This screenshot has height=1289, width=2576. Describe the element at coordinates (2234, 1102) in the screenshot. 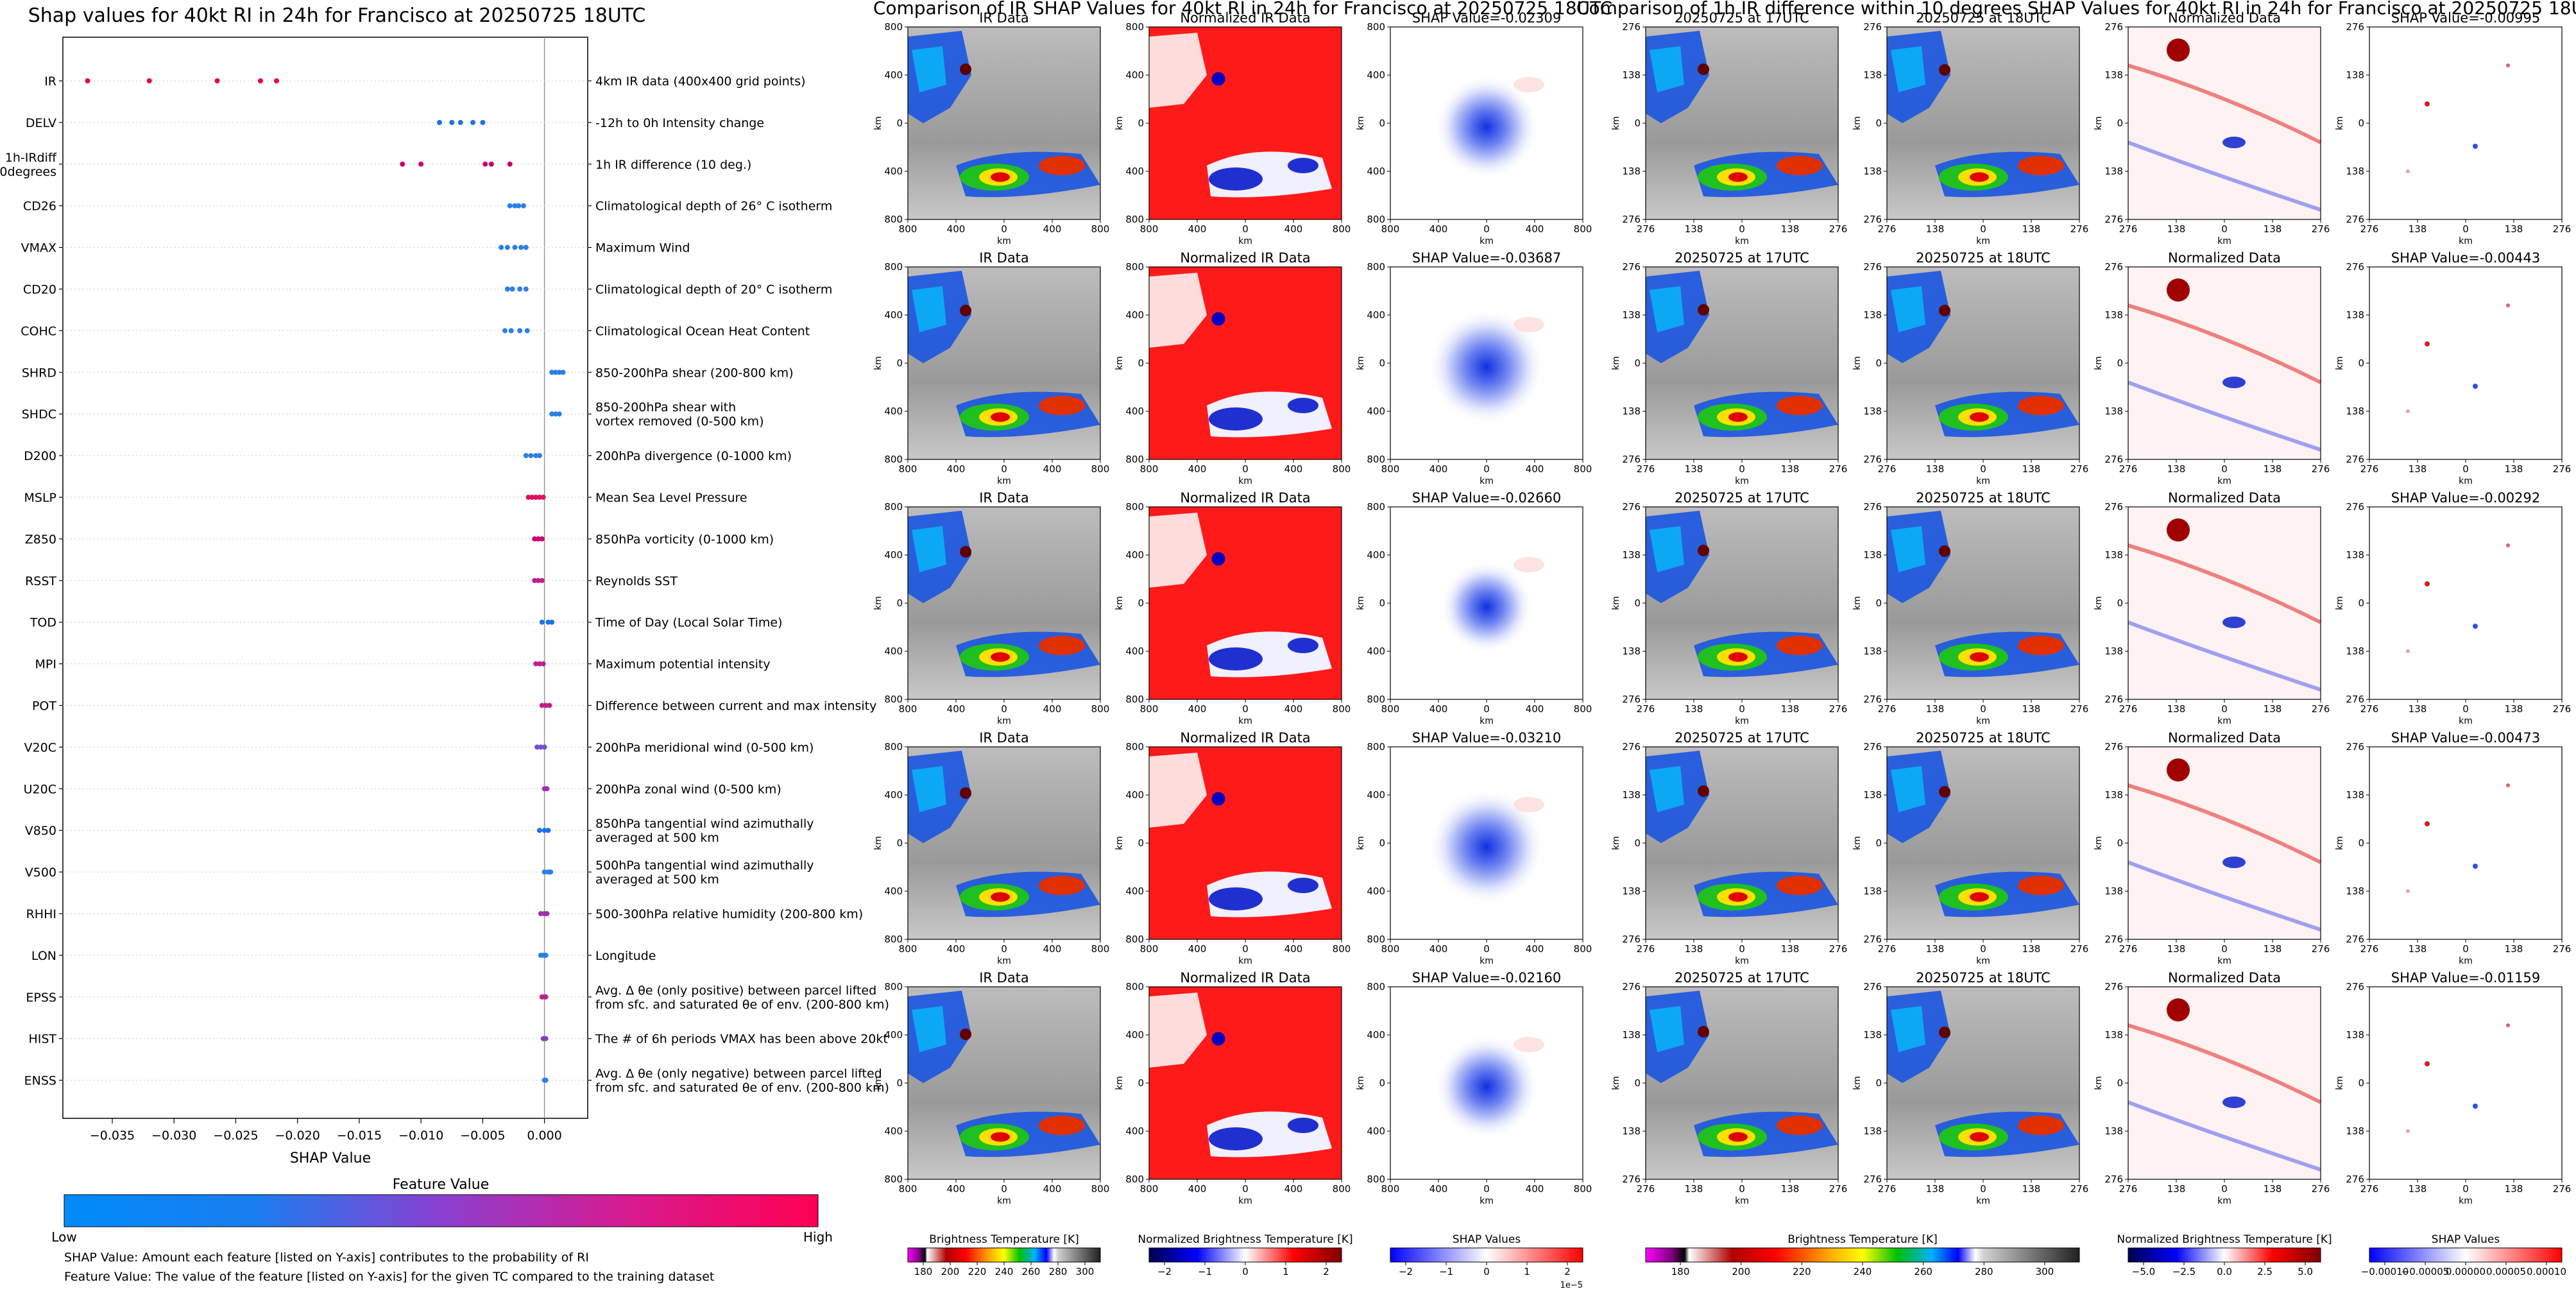

I see `diff-cold-core` at that location.